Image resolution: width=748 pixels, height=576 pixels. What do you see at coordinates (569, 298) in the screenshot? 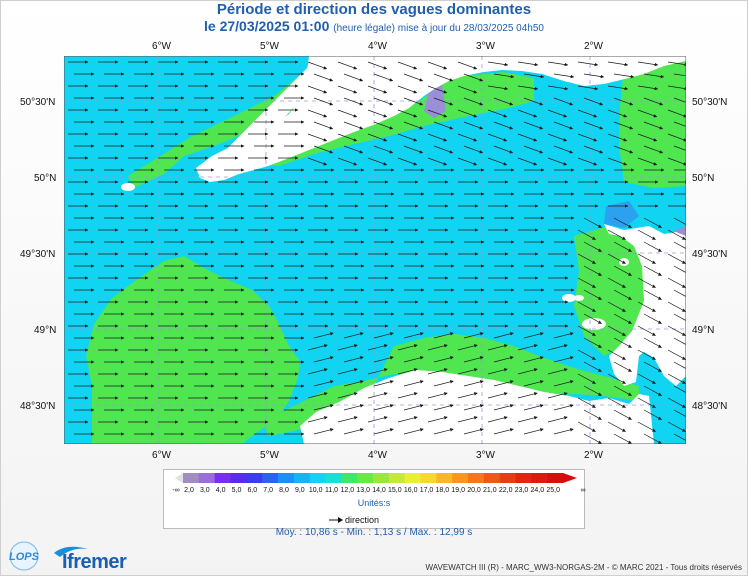
I see `island-guernsey` at bounding box center [569, 298].